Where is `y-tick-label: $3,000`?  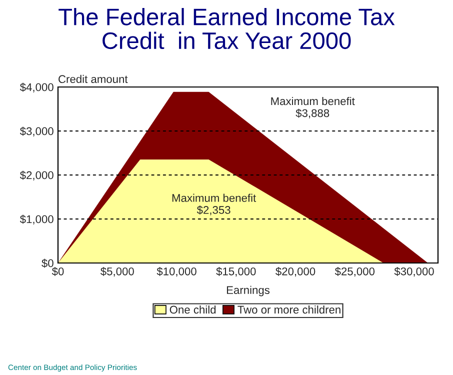 y-tick-label: $3,000 is located at coordinates (37, 131).